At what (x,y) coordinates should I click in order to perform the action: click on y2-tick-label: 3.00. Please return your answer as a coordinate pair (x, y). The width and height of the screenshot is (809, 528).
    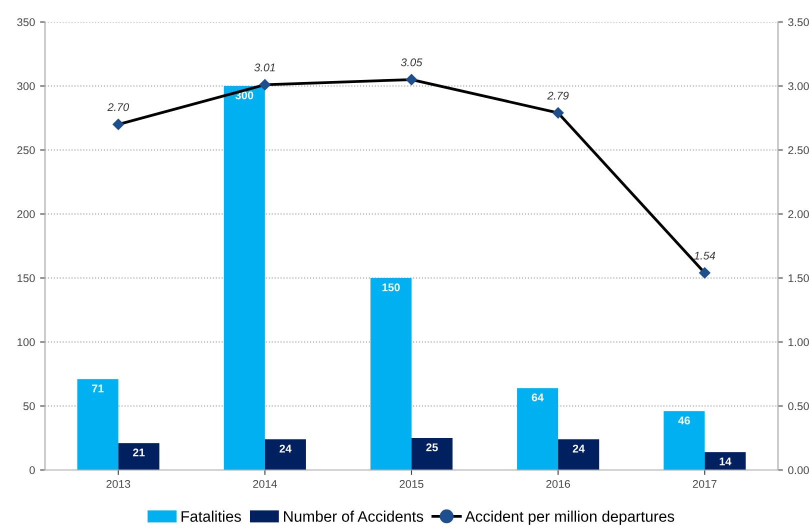
    Looking at the image, I should click on (798, 86).